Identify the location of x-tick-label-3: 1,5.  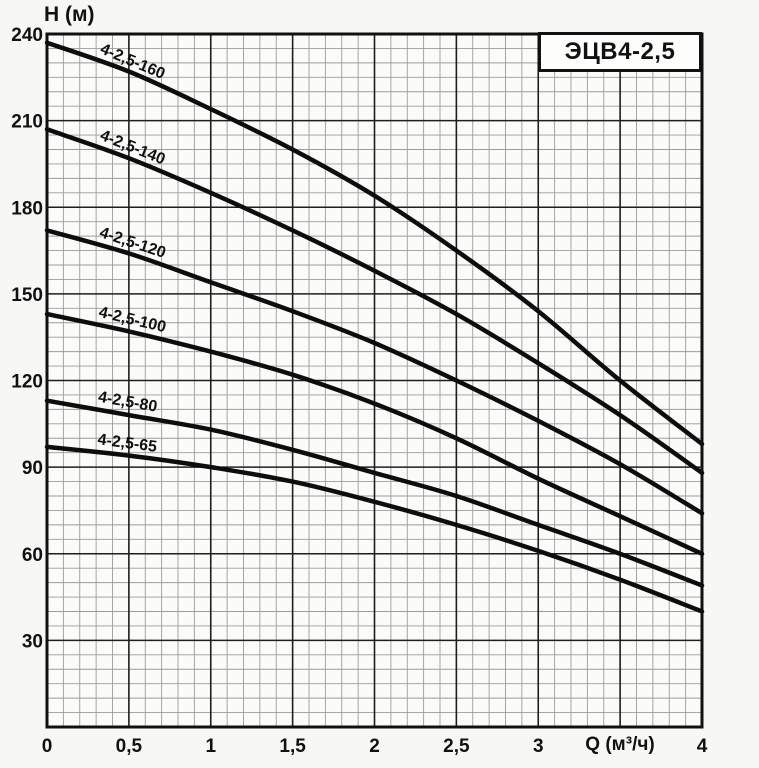
(292, 746).